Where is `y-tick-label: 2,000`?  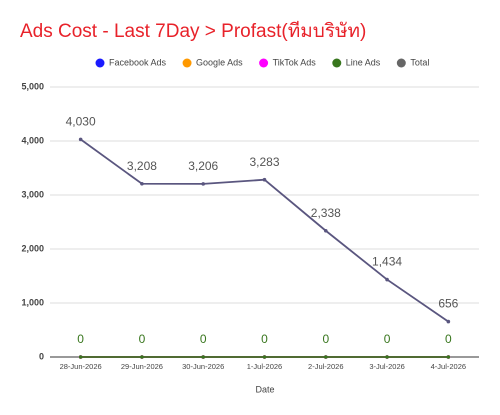
y-tick-label: 2,000 is located at coordinates (32, 248).